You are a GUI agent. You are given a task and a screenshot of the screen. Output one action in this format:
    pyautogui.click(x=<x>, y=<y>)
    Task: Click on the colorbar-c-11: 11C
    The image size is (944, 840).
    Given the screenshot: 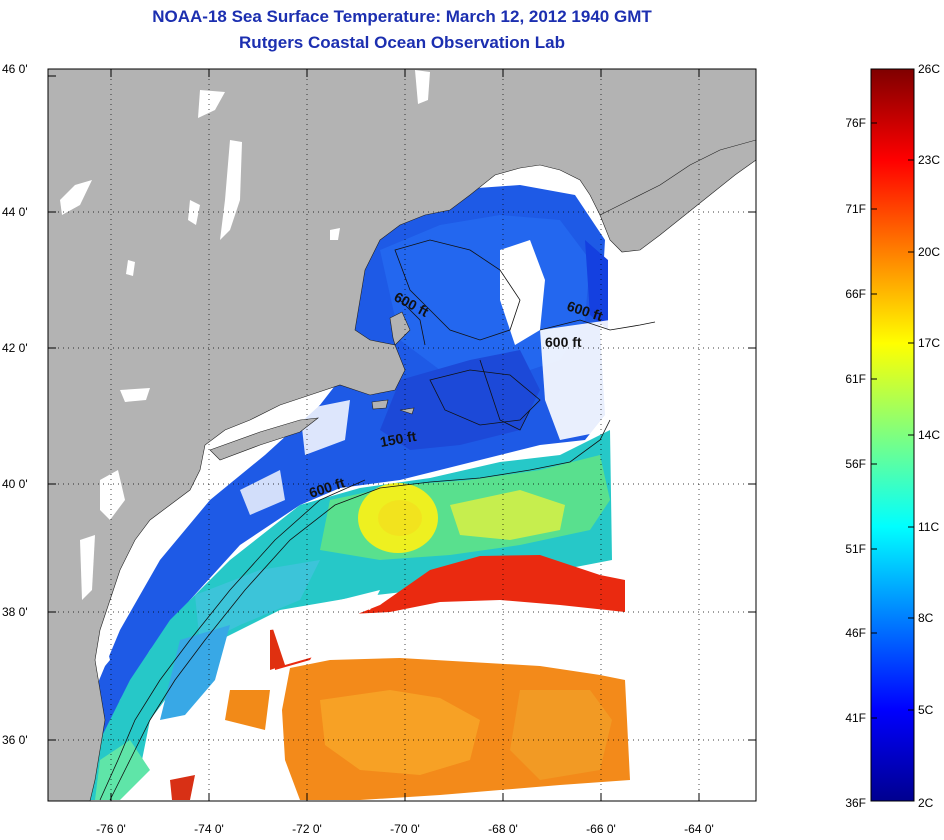 What is the action you would take?
    pyautogui.click(x=928, y=527)
    